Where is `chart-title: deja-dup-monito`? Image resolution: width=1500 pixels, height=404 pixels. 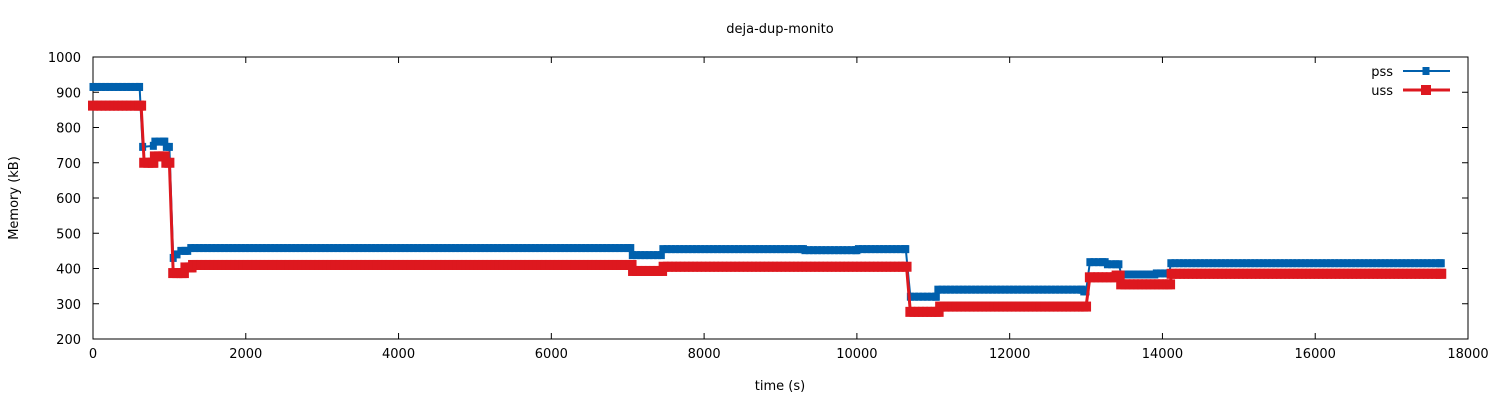
chart-title: deja-dup-monito is located at coordinates (780, 29).